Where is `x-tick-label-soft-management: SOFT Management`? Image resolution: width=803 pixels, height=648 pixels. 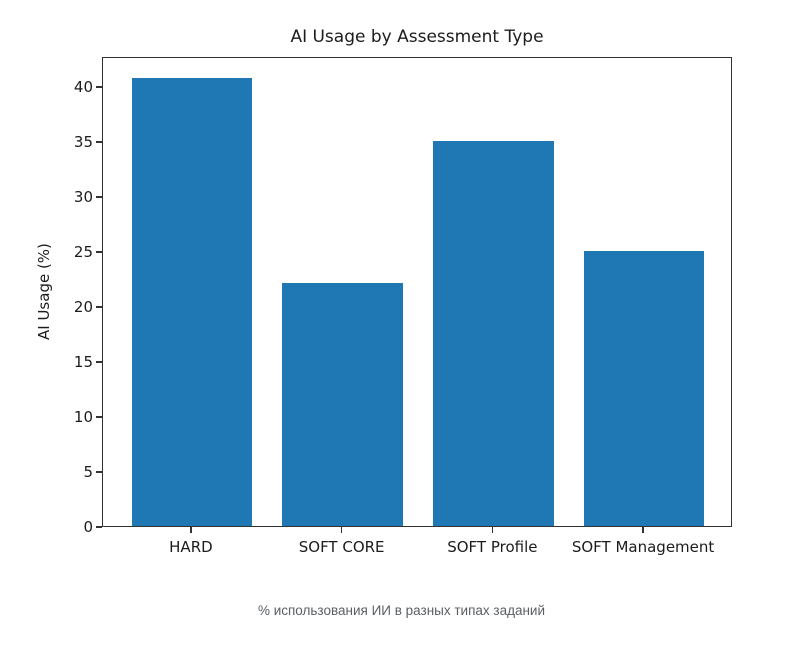 x-tick-label-soft-management: SOFT Management is located at coordinates (643, 547).